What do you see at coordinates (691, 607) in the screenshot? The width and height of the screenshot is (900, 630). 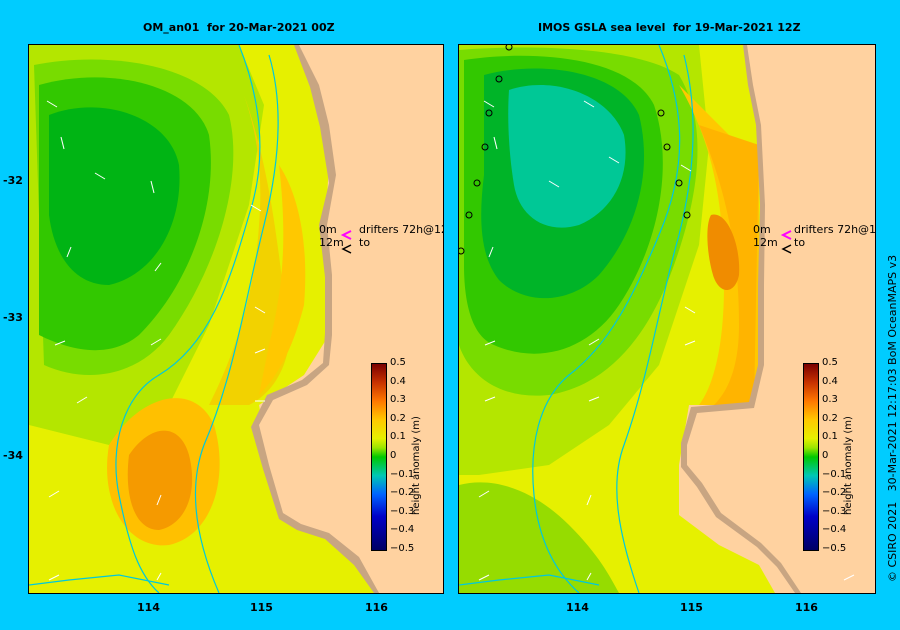 I see `lon-tick-115-right: 115` at bounding box center [691, 607].